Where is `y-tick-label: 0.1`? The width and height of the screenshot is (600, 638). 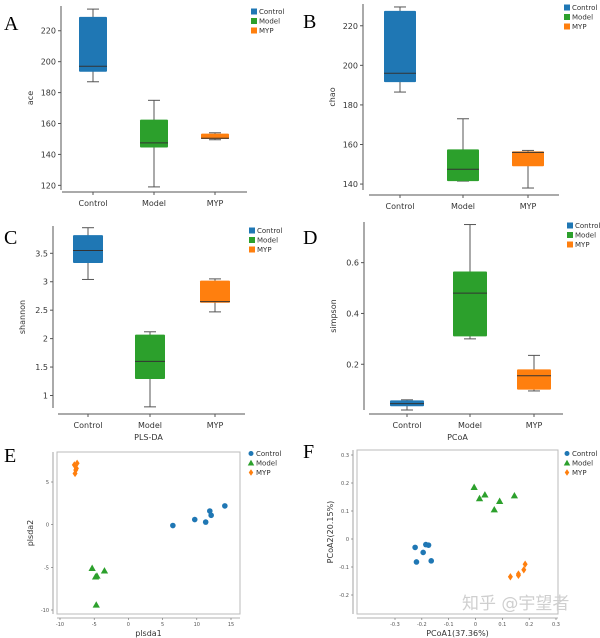
y-tick-label: 0.1 is located at coordinates (345, 512).